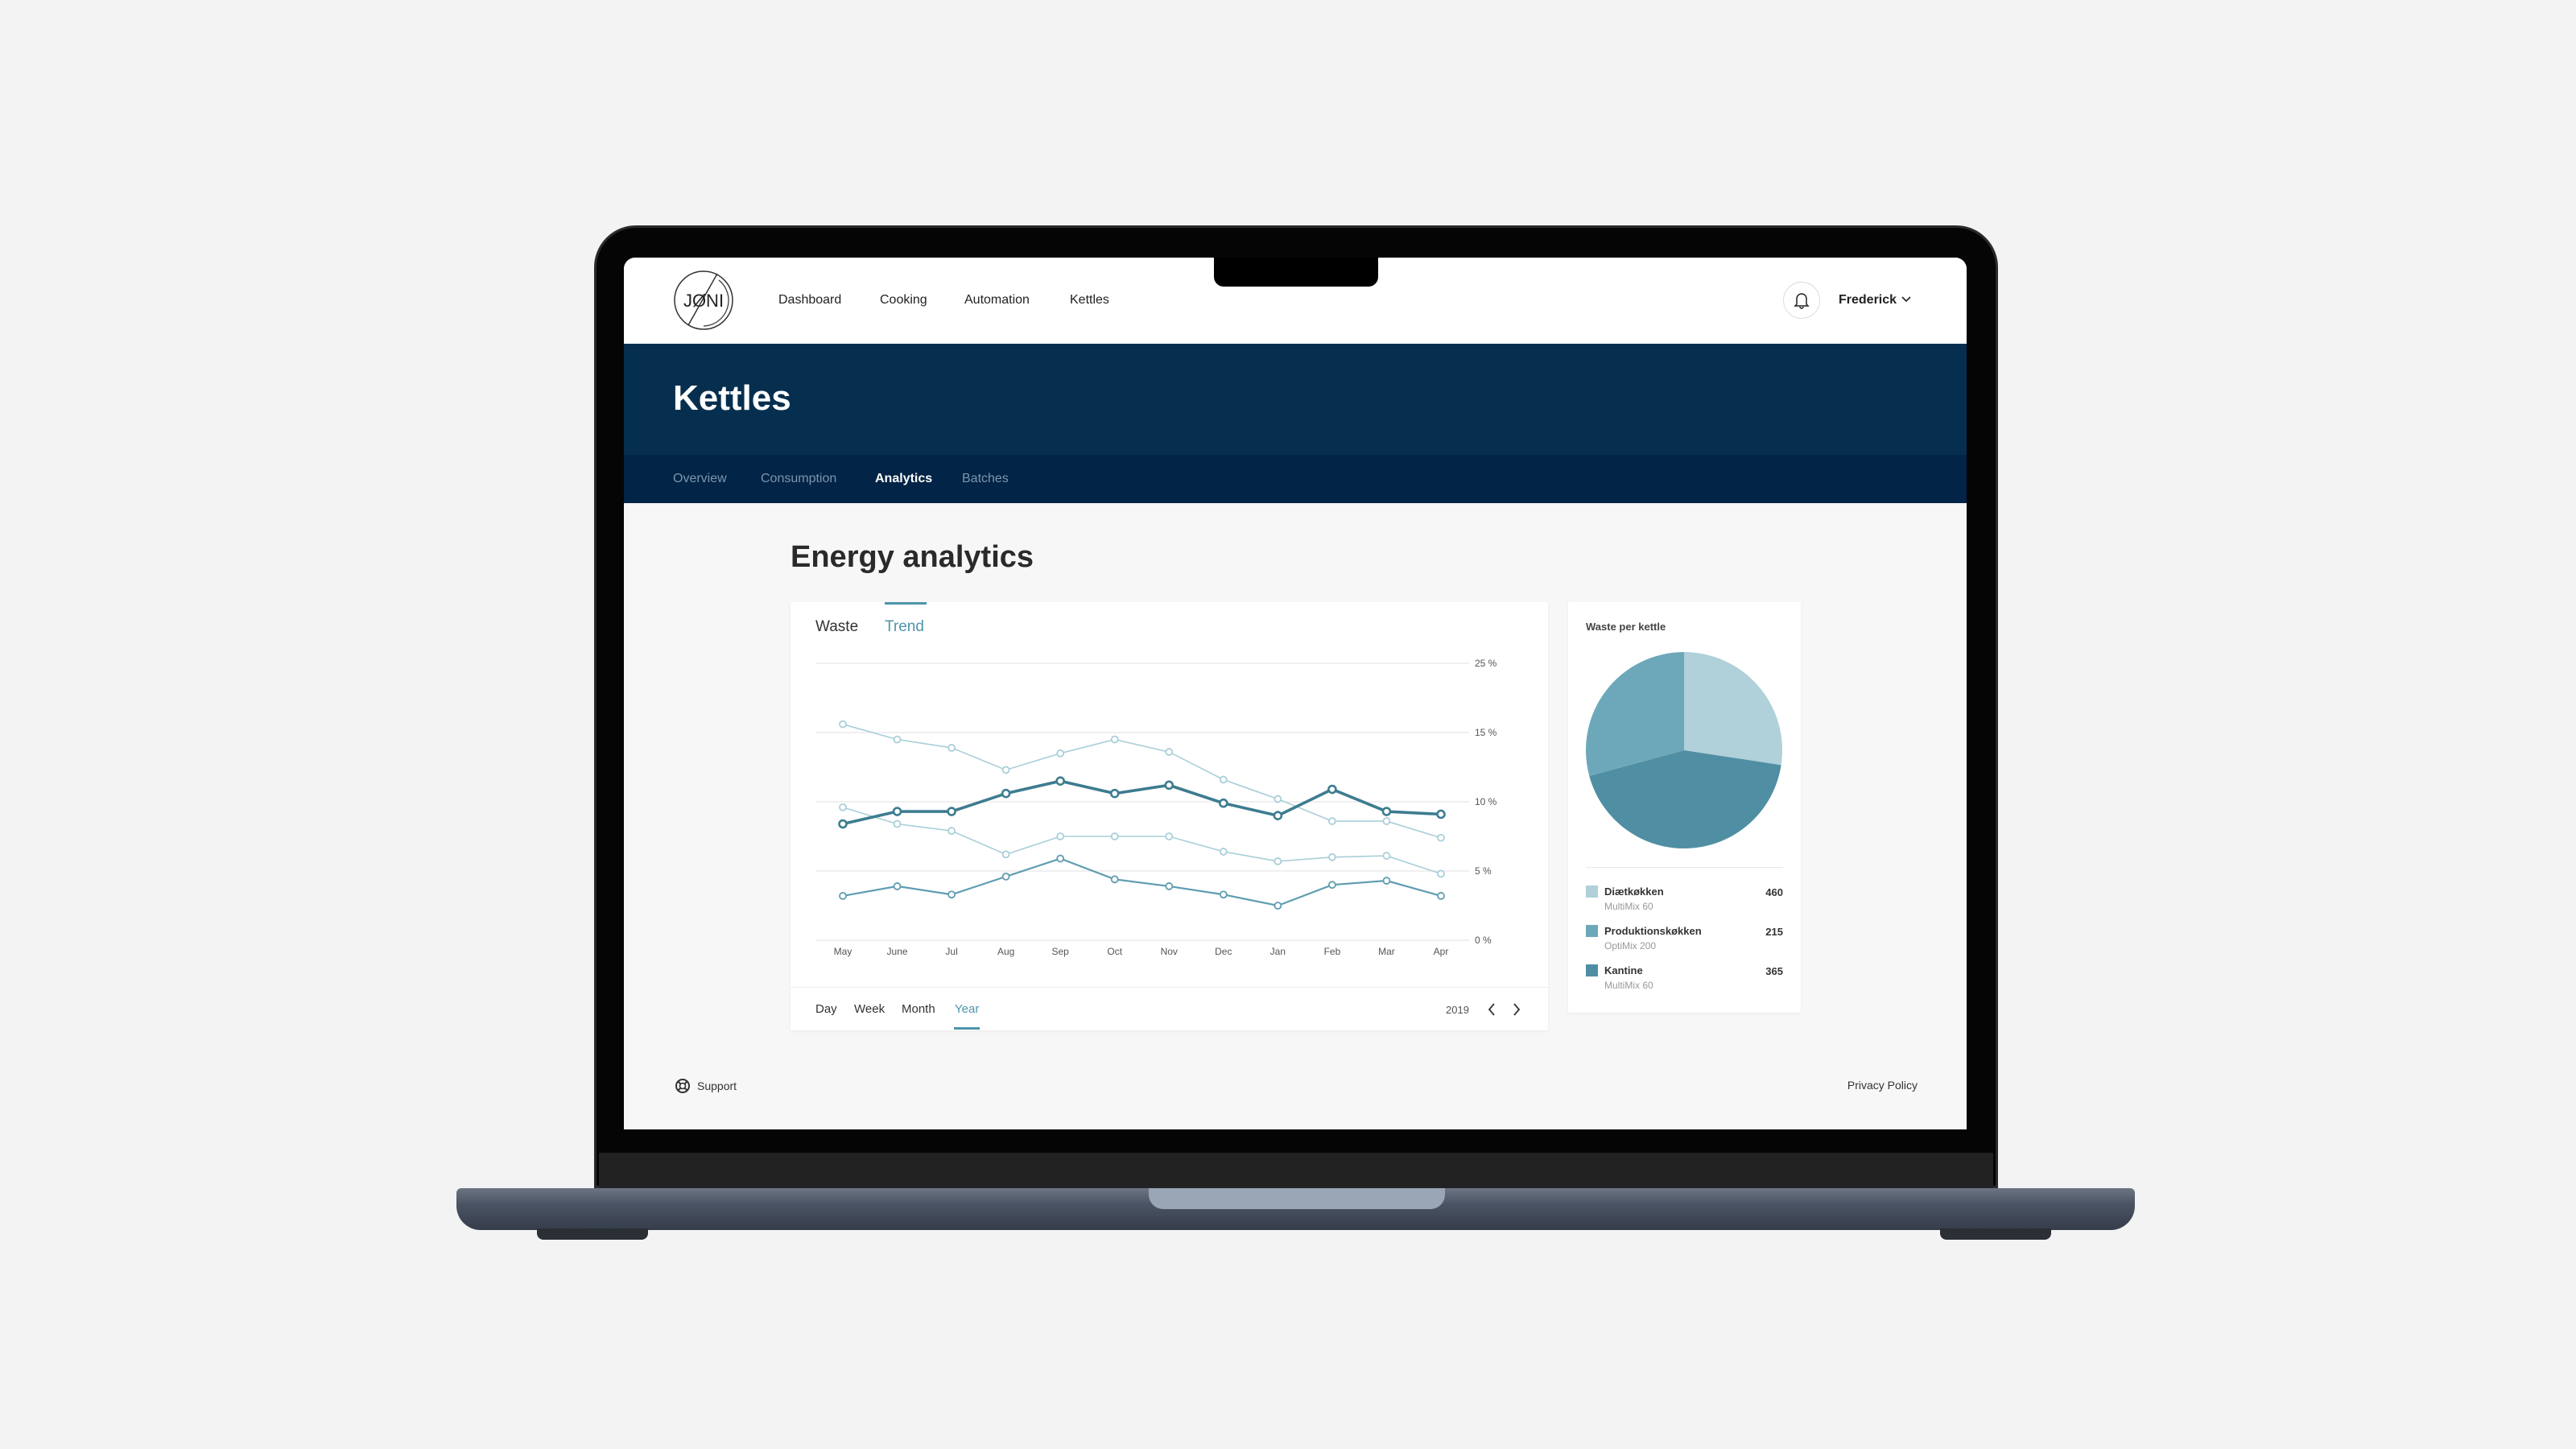  I want to click on tab-trend: Trend, so click(904, 626).